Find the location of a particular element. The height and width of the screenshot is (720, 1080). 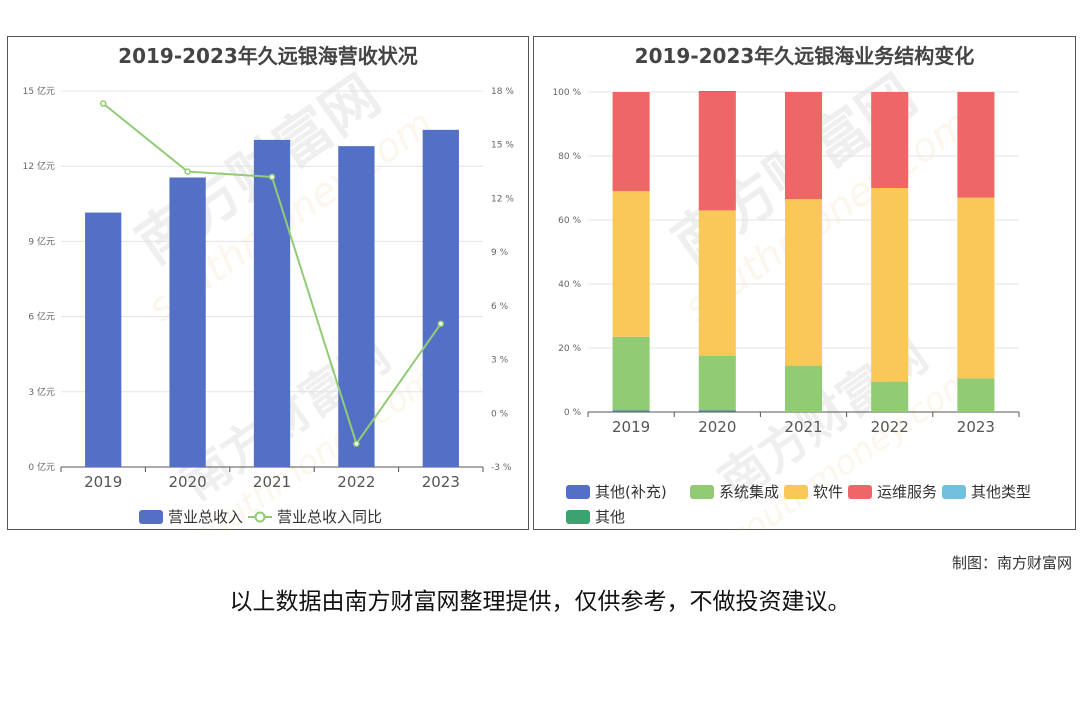

legend-item: 营业总收入同比 is located at coordinates (315, 517).